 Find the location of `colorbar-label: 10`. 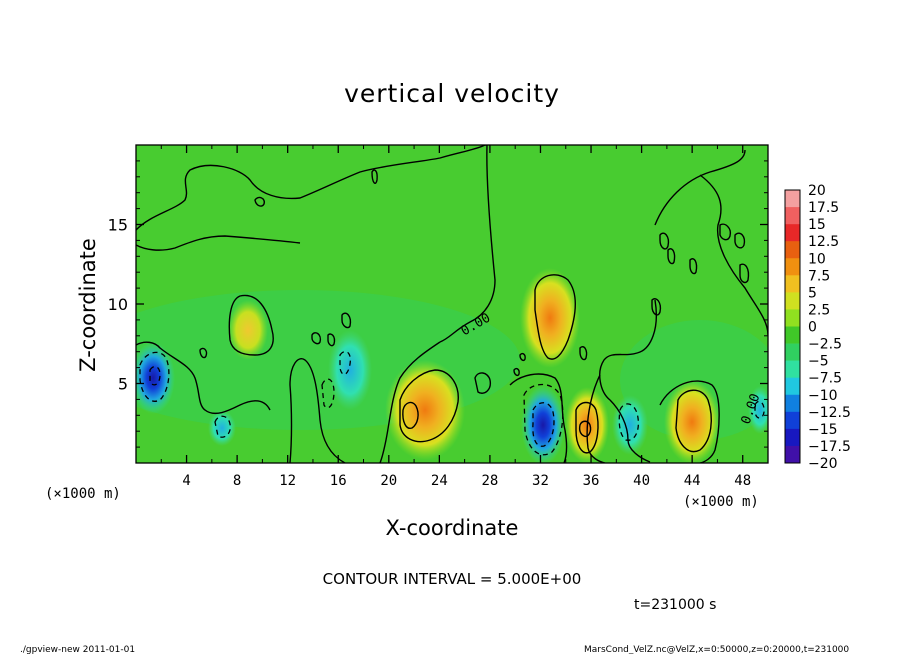

colorbar-label: 10 is located at coordinates (817, 259).